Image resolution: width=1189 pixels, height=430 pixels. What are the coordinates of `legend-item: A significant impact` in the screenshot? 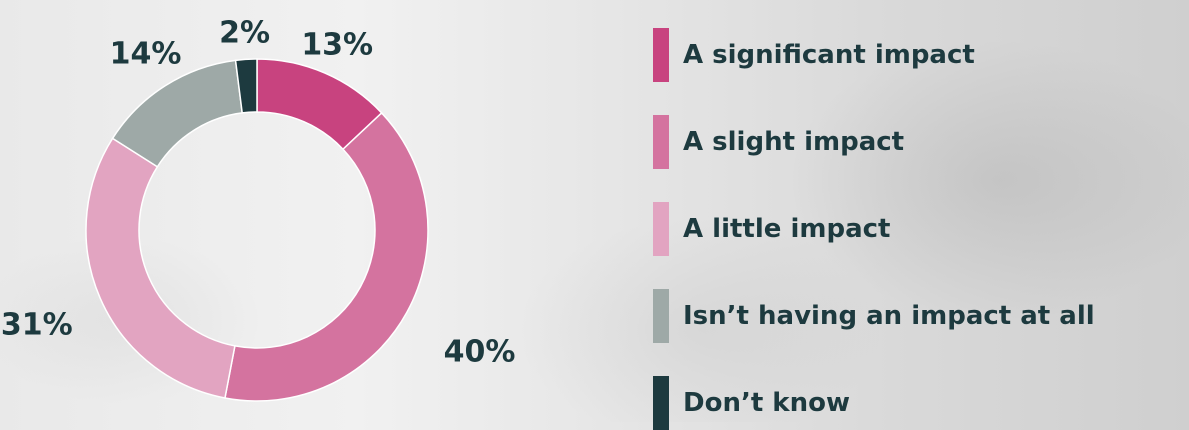 It's located at (913, 55).